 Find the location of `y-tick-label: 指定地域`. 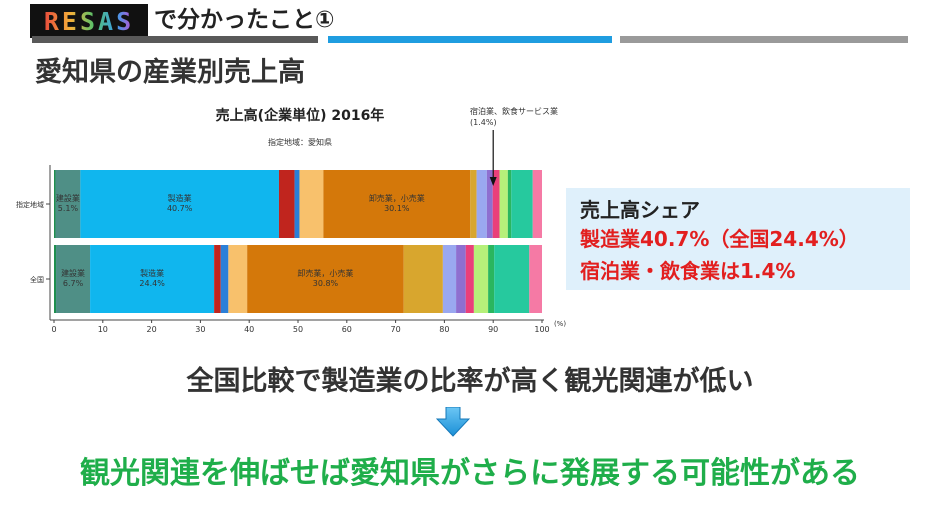

y-tick-label: 指定地域 is located at coordinates (30, 204).